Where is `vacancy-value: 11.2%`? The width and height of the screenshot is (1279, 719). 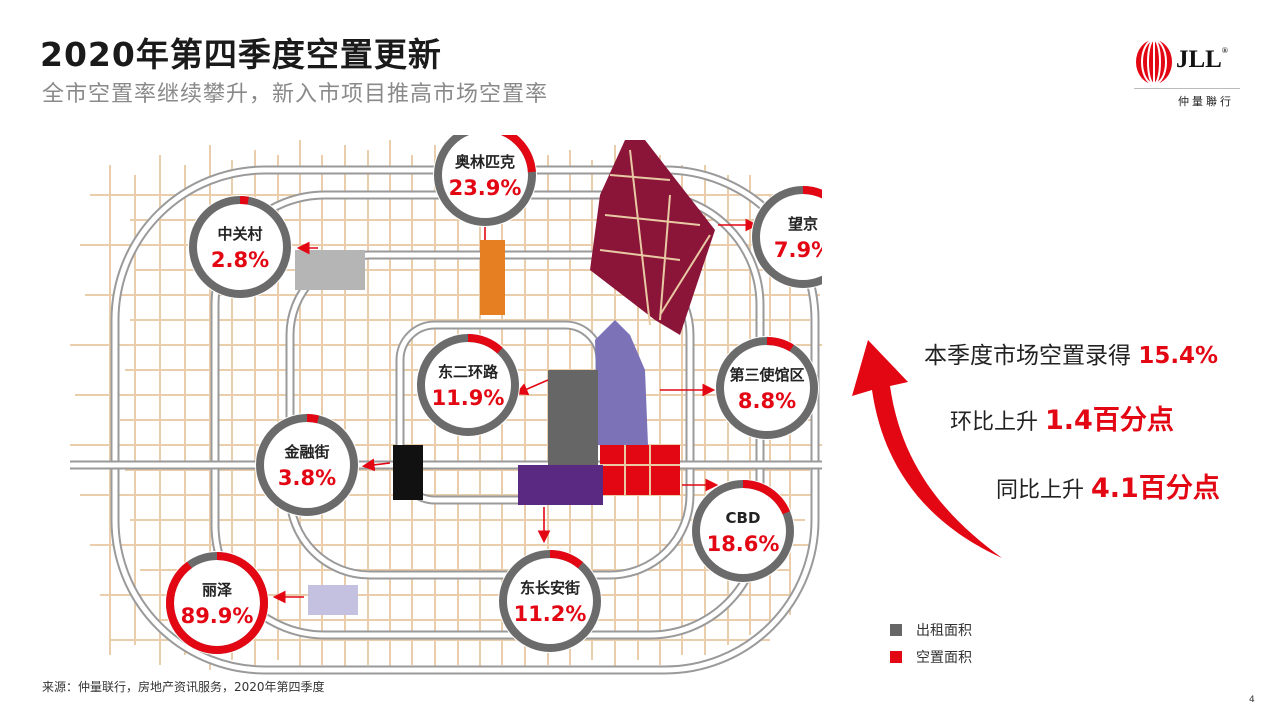
vacancy-value: 11.2% is located at coordinates (550, 614).